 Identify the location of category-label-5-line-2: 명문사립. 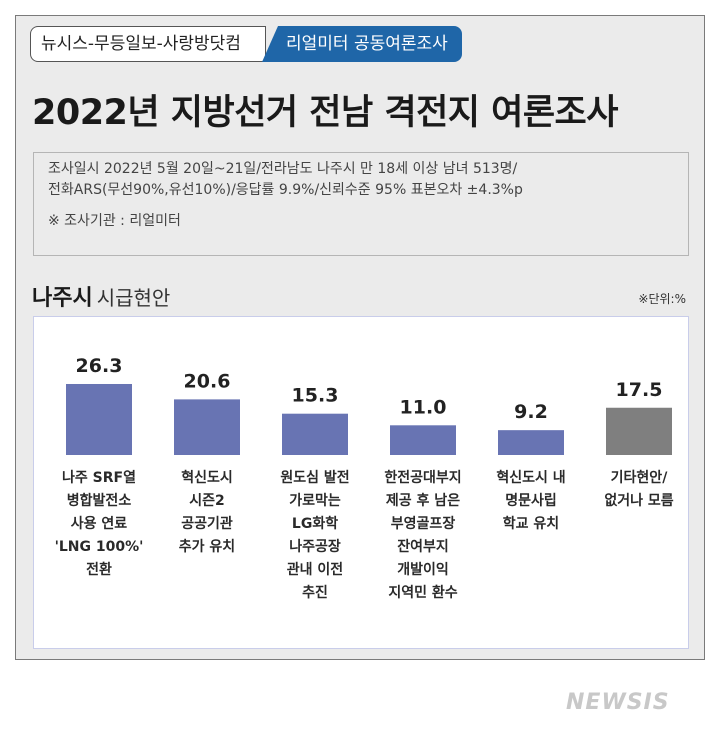
(531, 501).